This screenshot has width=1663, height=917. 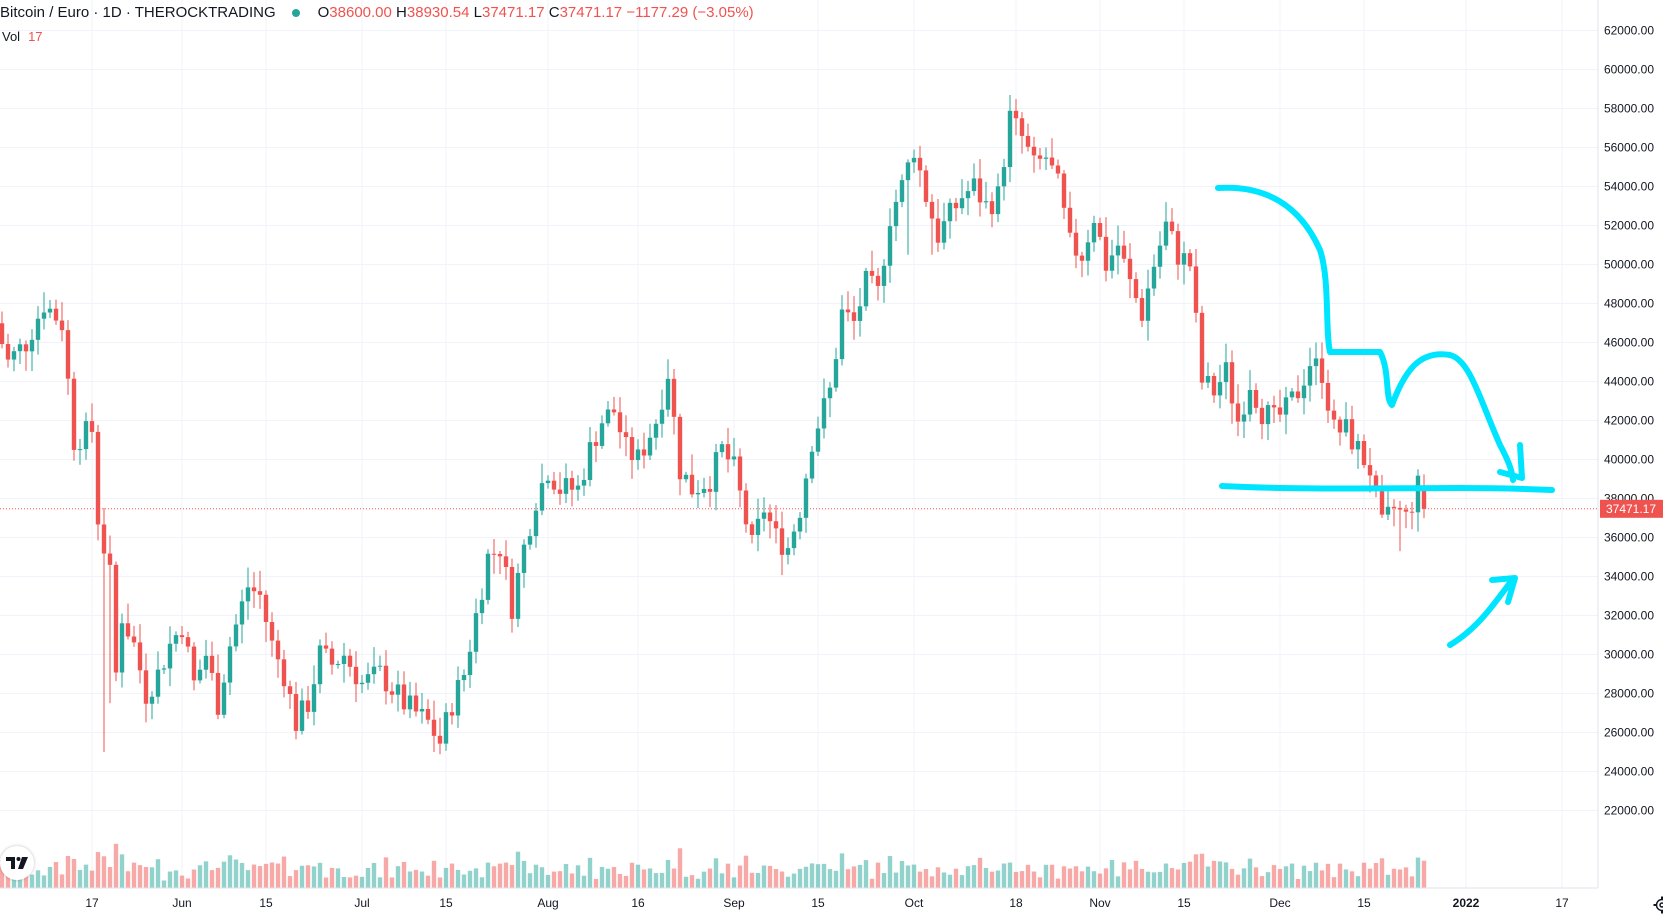 What do you see at coordinates (138, 12) in the screenshot?
I see `symbol-title: Bitcoin / Euro · 1D · THEROCKTRADING` at bounding box center [138, 12].